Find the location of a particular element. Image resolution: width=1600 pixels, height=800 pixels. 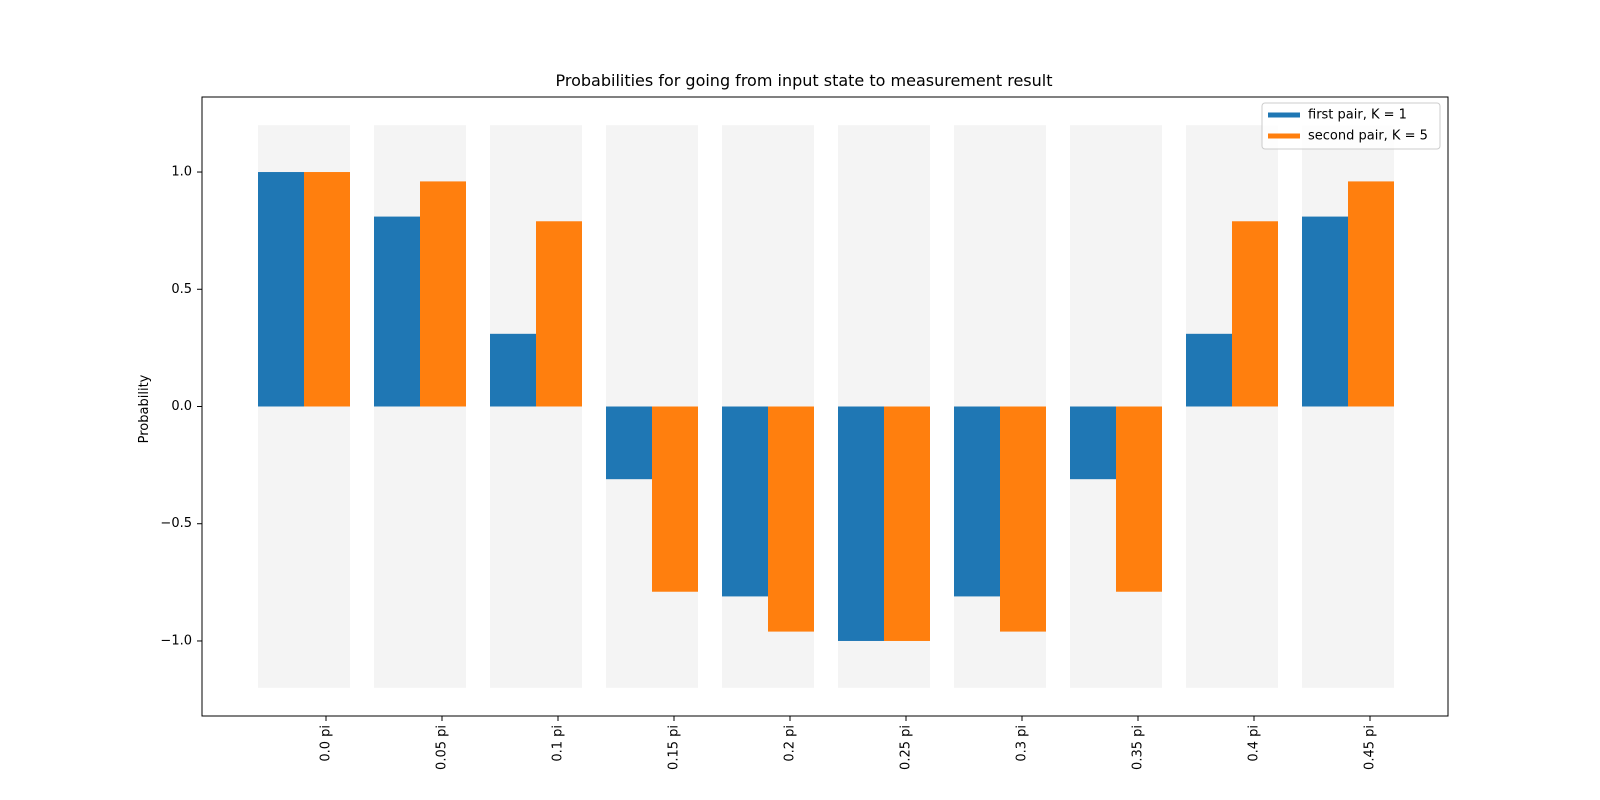

y-tick-label: 0.0 is located at coordinates (181, 406).